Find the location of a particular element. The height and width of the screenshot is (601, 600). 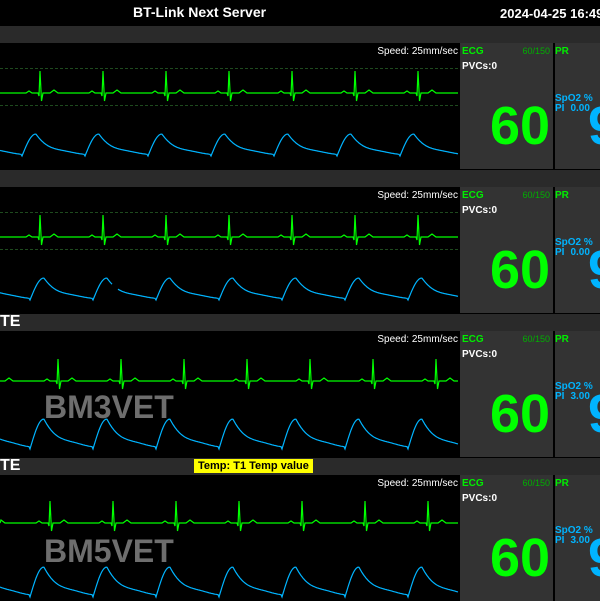

bed-watermark-label: BM3VET is located at coordinates (109, 407).